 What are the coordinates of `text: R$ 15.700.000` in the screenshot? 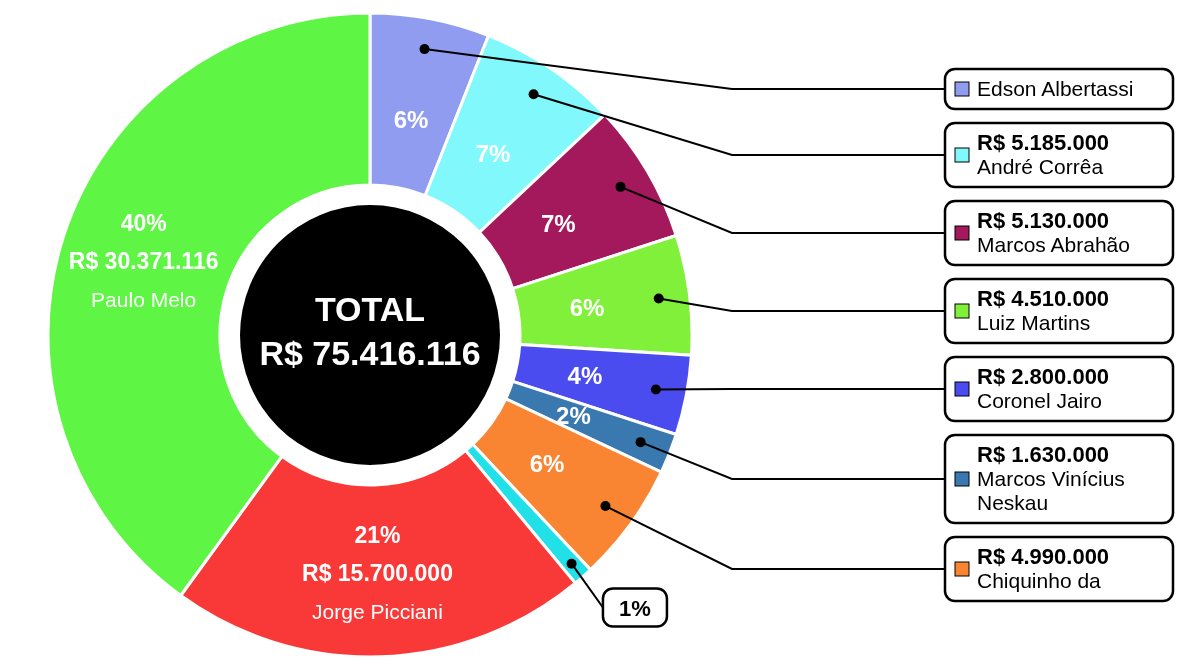 It's located at (377, 572).